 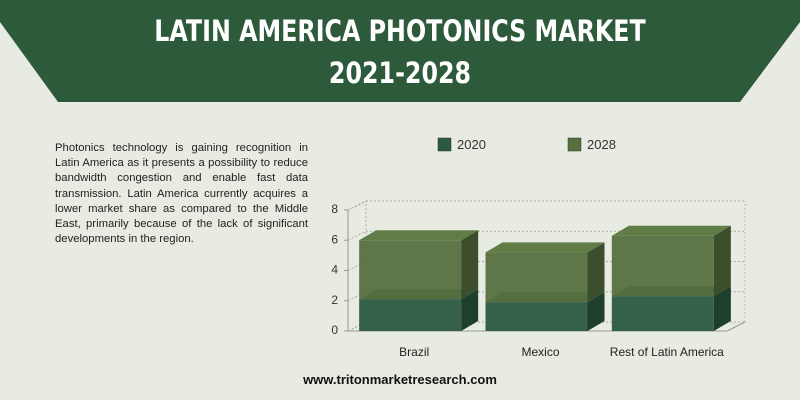 I want to click on x-tick-label: Mexico, so click(x=540, y=352).